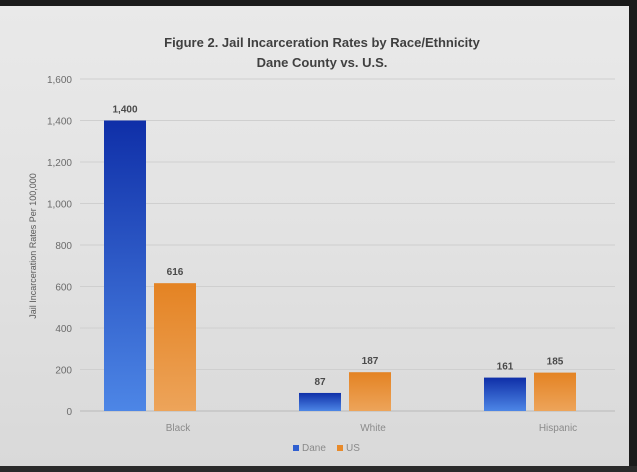  Describe the element at coordinates (555, 362) in the screenshot. I see `data-label: 185` at that location.